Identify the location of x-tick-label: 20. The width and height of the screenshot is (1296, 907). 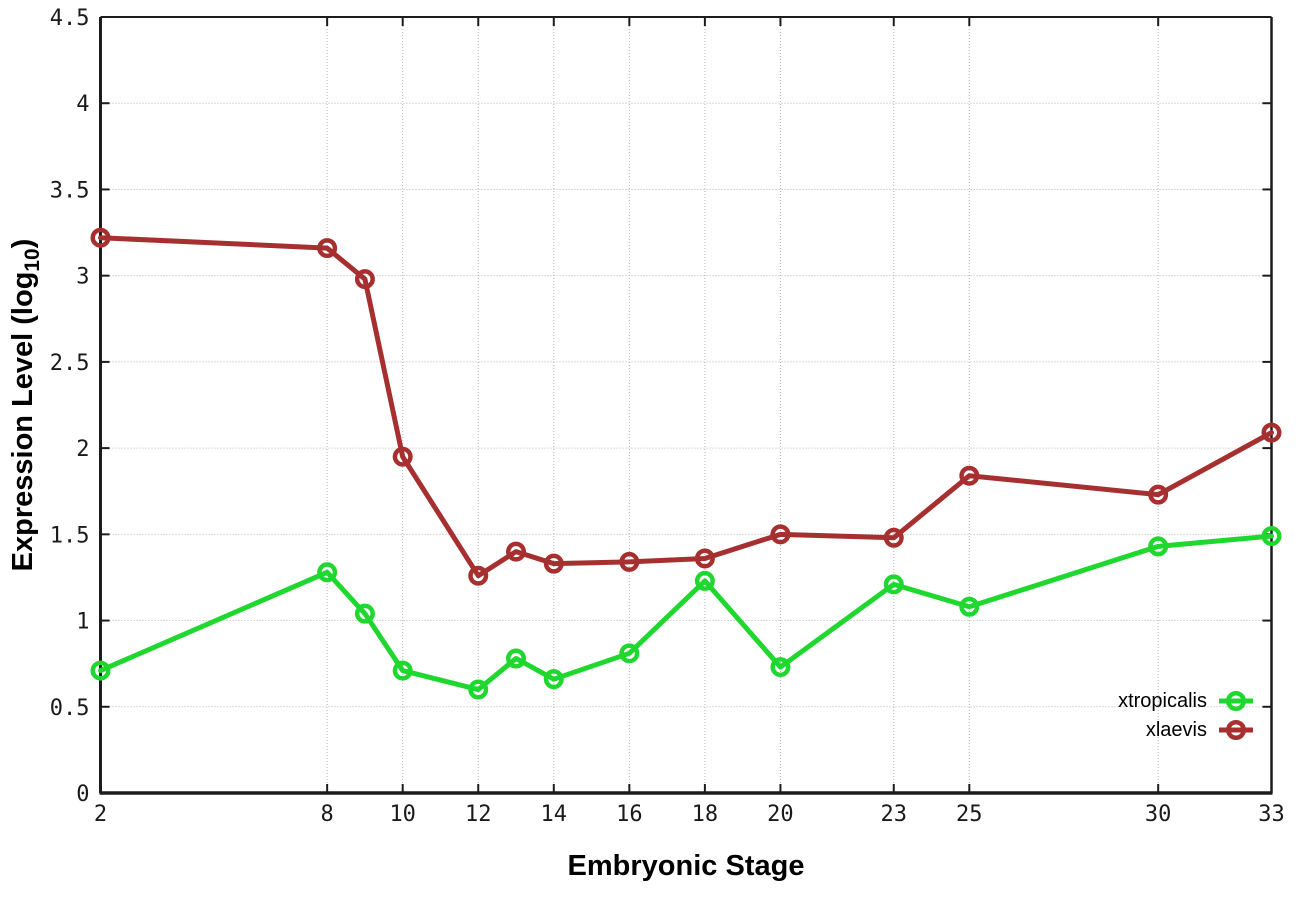
(780, 814).